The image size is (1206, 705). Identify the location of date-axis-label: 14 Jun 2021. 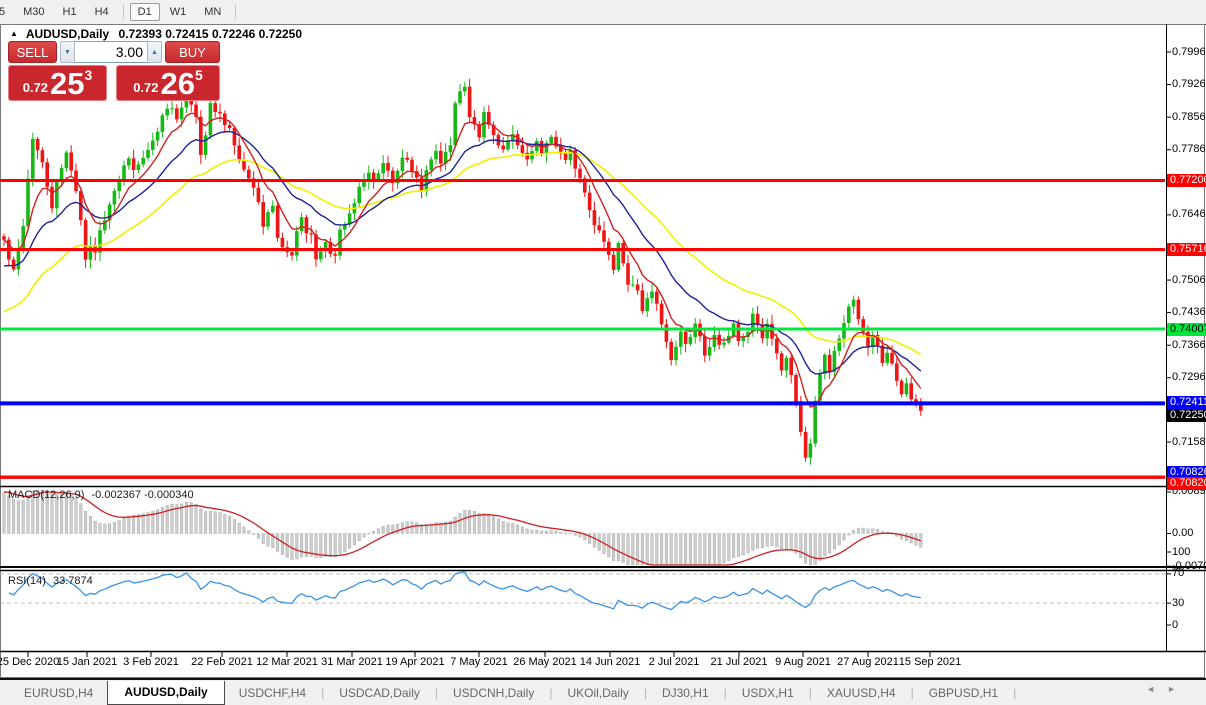
(610, 662).